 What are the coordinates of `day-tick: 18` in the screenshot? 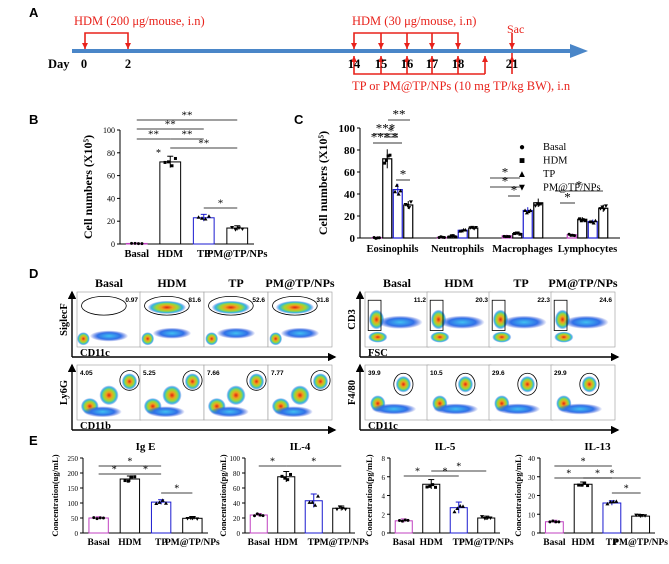 It's located at (458, 64).